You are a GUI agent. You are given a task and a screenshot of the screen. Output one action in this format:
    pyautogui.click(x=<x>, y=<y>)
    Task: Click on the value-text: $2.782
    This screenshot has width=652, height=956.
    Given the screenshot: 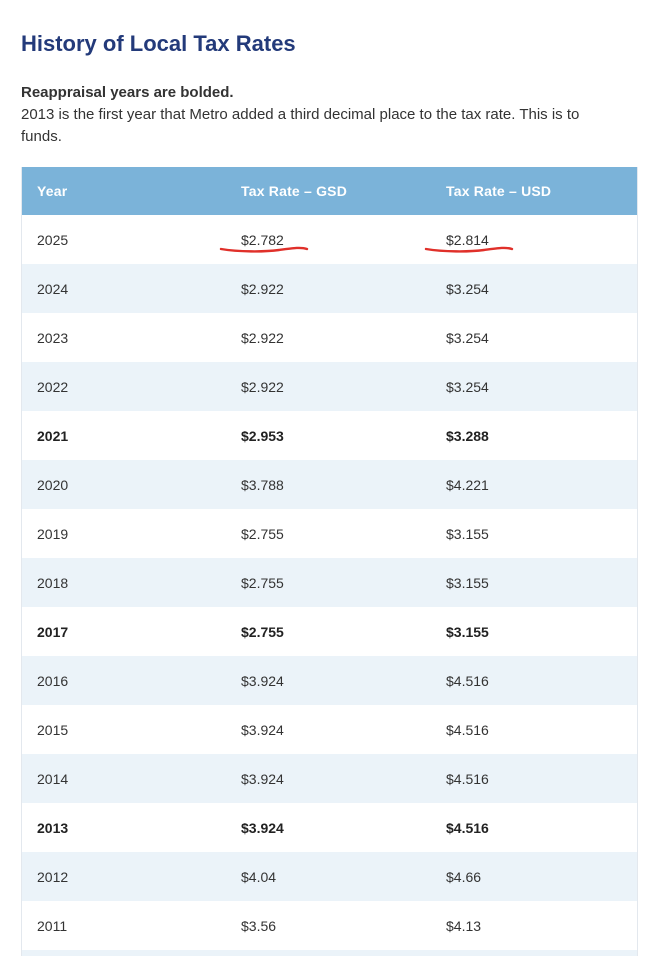 What is the action you would take?
    pyautogui.click(x=262, y=239)
    